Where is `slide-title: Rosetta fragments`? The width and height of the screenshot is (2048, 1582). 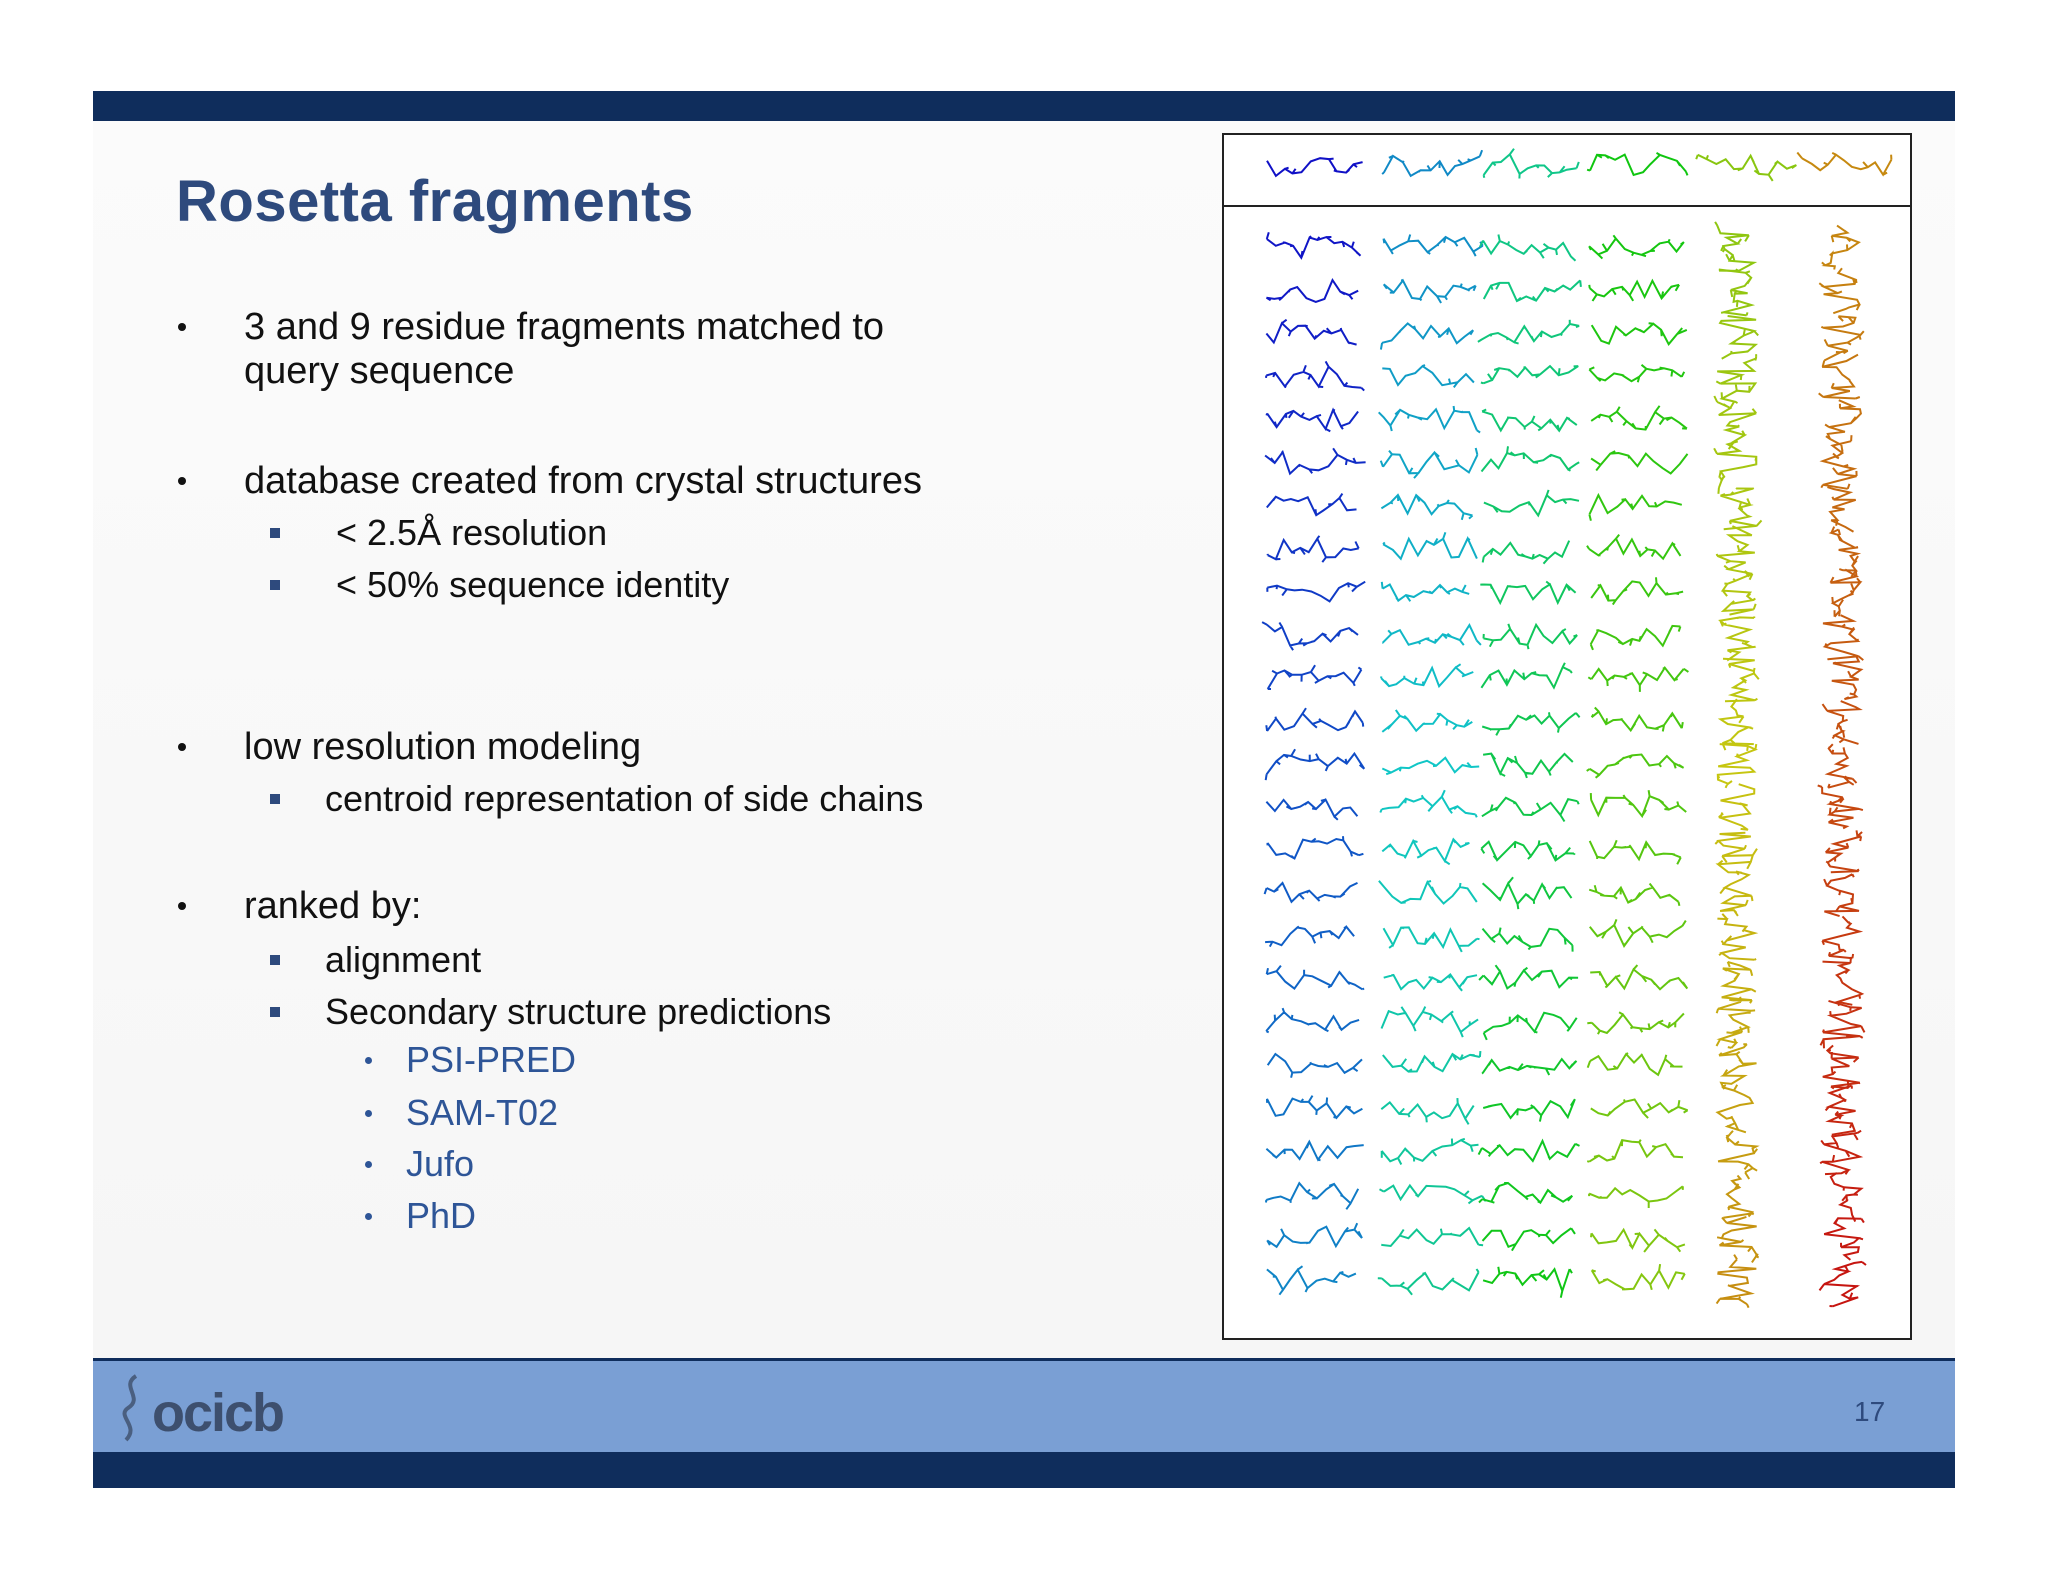
slide-title: Rosetta fragments is located at coordinates (435, 201).